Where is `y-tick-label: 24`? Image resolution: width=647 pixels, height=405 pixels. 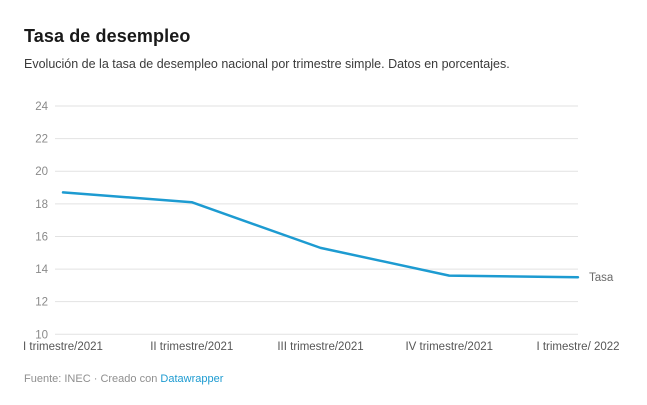
y-tick-label: 24 is located at coordinates (41, 107).